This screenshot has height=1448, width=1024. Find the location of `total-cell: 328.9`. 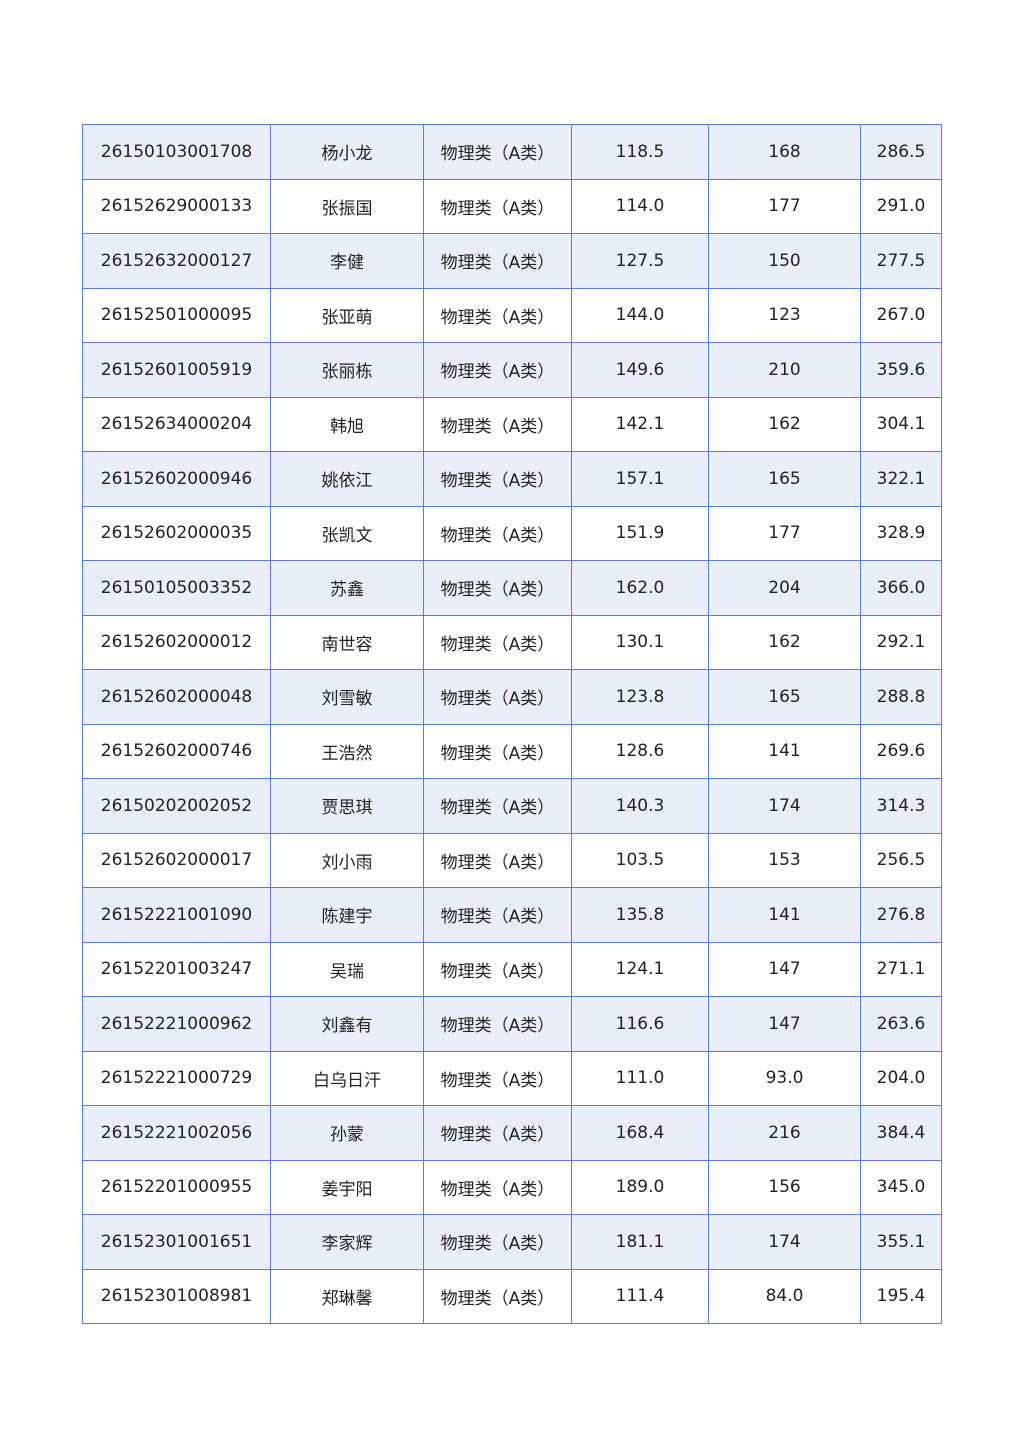

total-cell: 328.9 is located at coordinates (901, 533).